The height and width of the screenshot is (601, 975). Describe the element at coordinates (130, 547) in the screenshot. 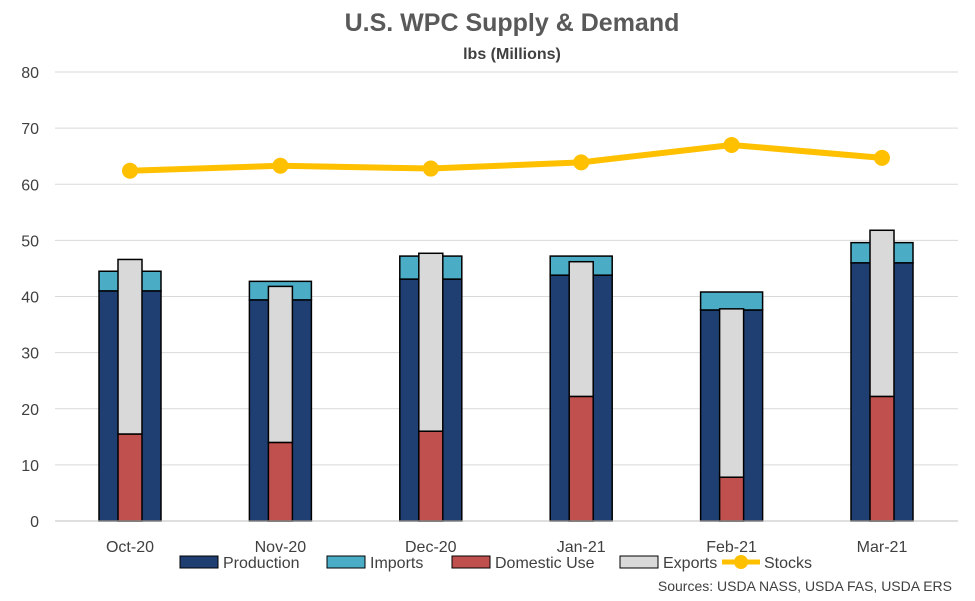

I see `x-tick-label: Oct-20` at that location.